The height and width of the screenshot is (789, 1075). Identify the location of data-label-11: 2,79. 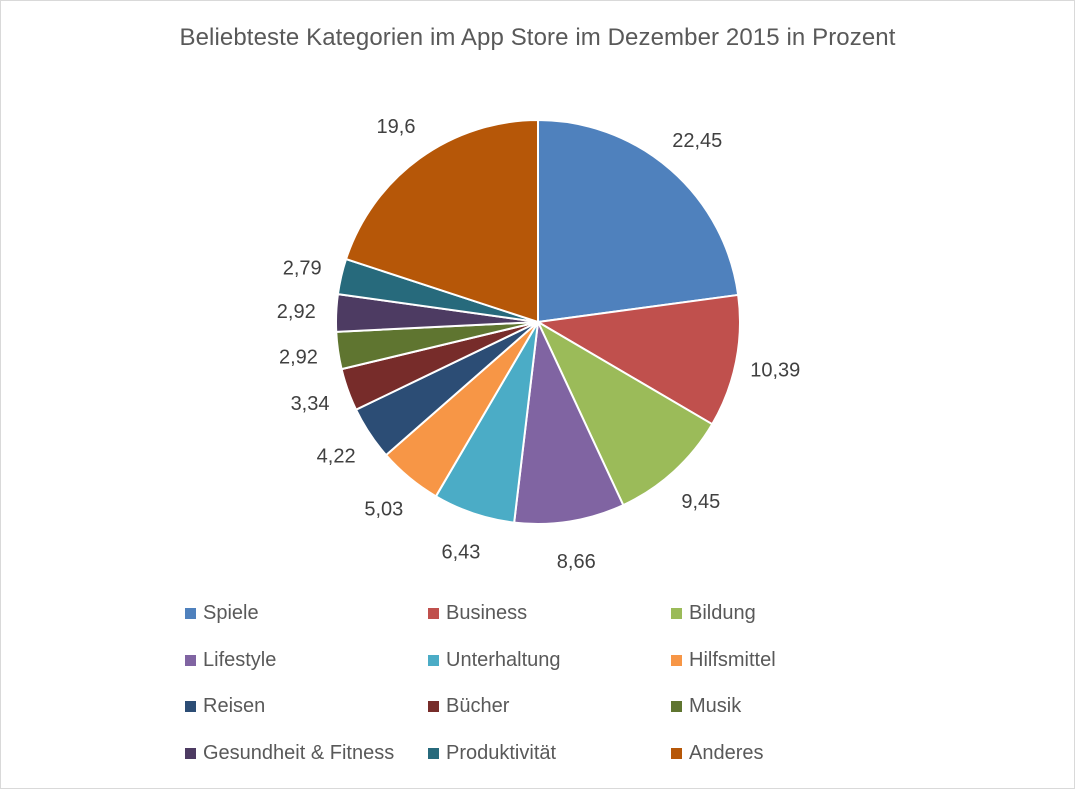
(302, 268).